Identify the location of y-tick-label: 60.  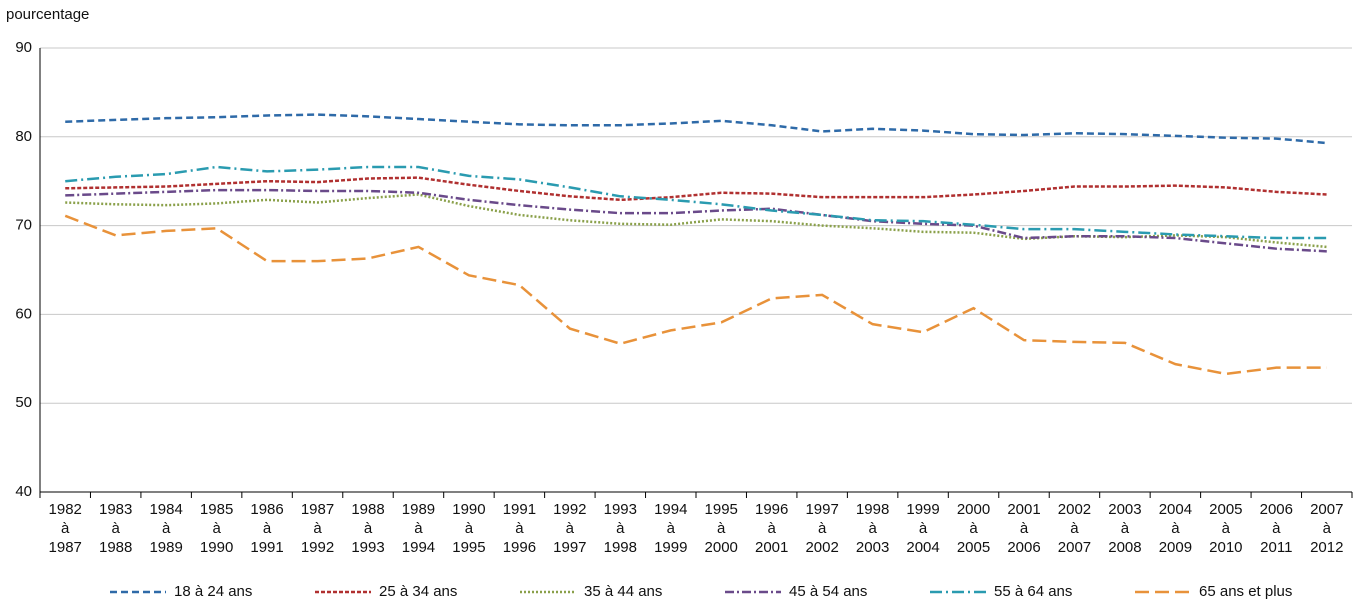
(23, 313).